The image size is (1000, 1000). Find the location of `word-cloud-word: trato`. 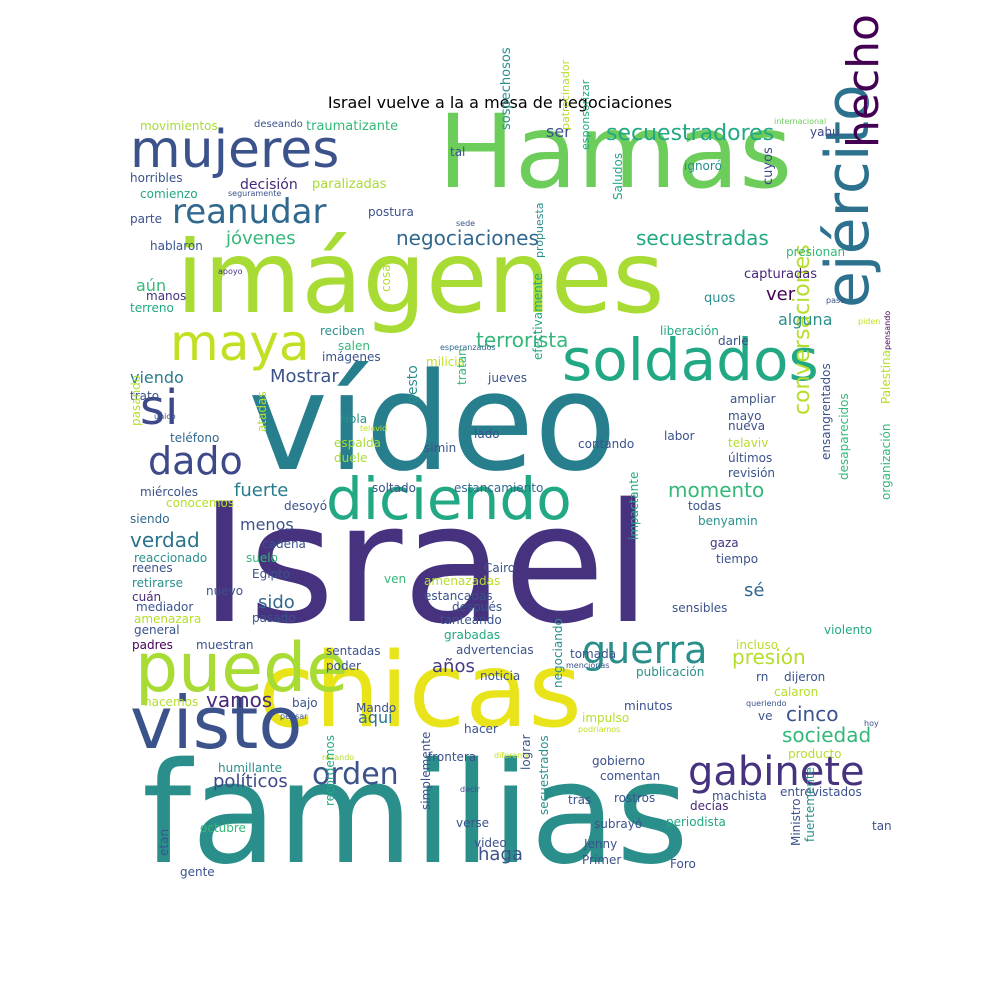

word-cloud-word: trato is located at coordinates (145, 396).